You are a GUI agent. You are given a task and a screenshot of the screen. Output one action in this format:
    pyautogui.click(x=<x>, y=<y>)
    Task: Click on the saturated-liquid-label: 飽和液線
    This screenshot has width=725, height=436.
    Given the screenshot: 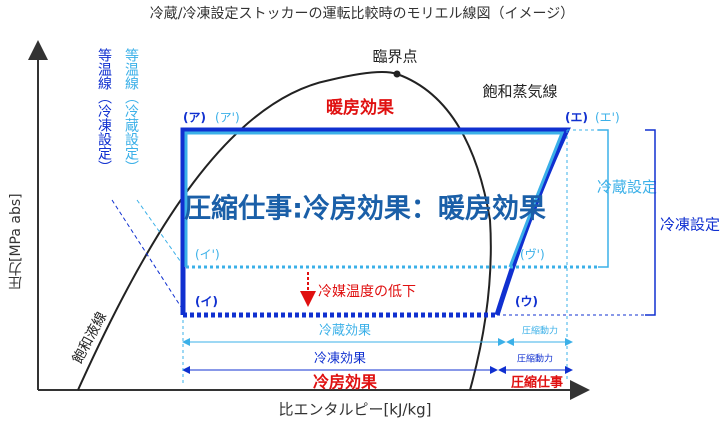 What is the action you would take?
    pyautogui.click(x=89, y=337)
    